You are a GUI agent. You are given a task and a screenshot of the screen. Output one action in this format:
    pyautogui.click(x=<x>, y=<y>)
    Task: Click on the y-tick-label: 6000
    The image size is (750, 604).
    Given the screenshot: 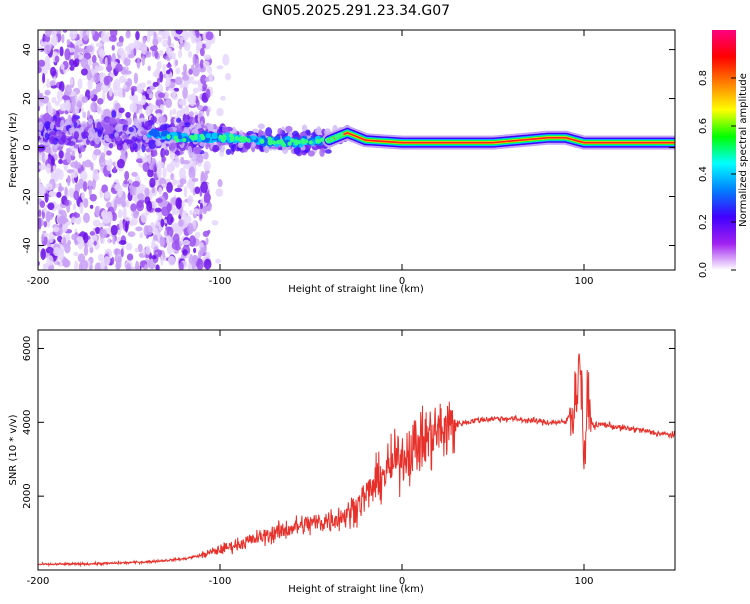 What is the action you would take?
    pyautogui.click(x=27, y=348)
    